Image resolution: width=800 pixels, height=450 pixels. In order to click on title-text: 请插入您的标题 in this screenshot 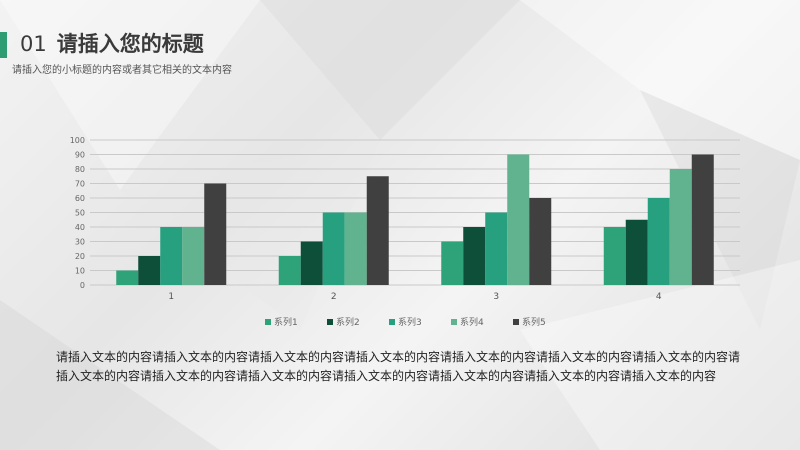, I will do `click(130, 44)`.